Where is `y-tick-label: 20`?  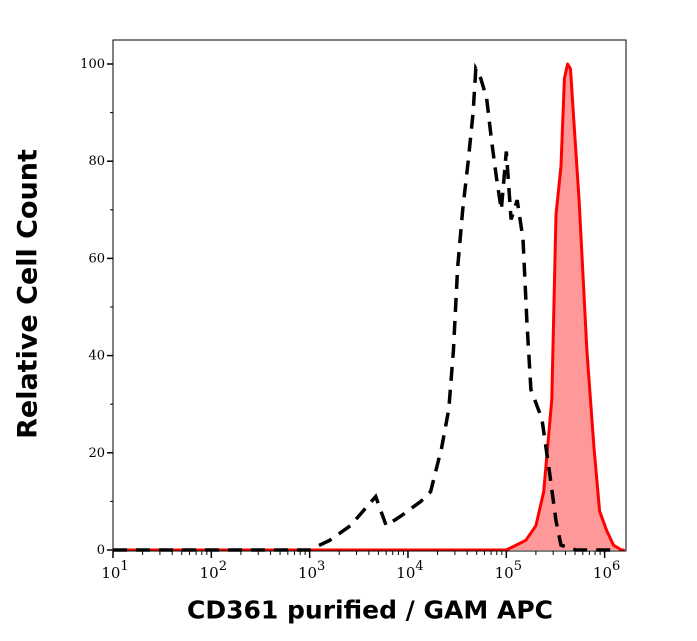
y-tick-label: 20 is located at coordinates (96, 453).